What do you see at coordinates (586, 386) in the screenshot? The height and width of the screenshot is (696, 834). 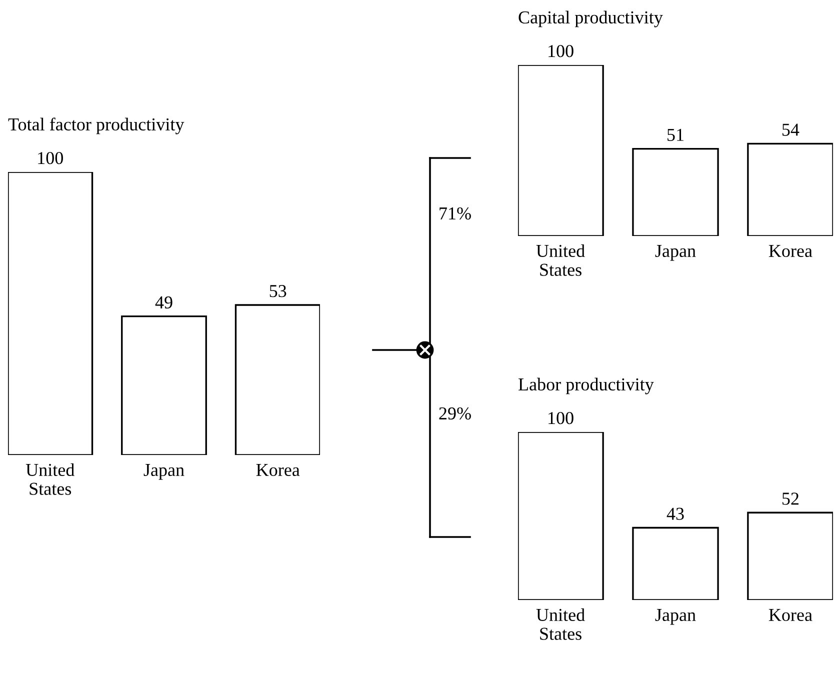 I see `chart-title: Labor productivity` at bounding box center [586, 386].